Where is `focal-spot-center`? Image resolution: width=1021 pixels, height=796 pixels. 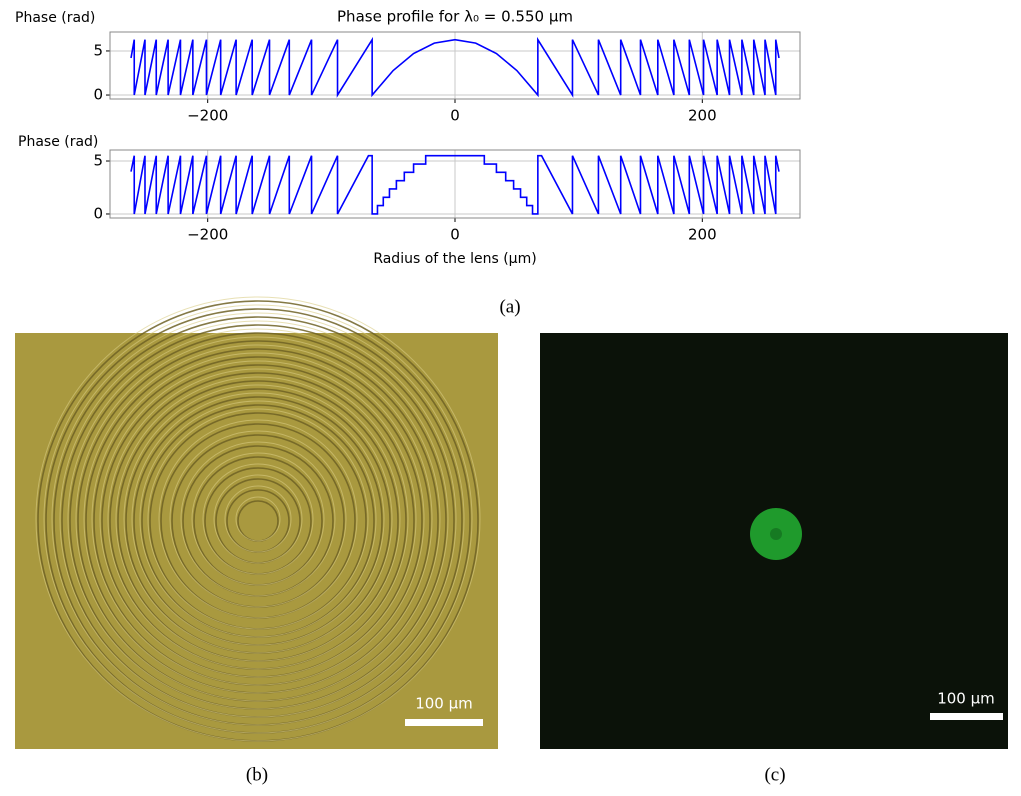
focal-spot-center is located at coordinates (776, 534).